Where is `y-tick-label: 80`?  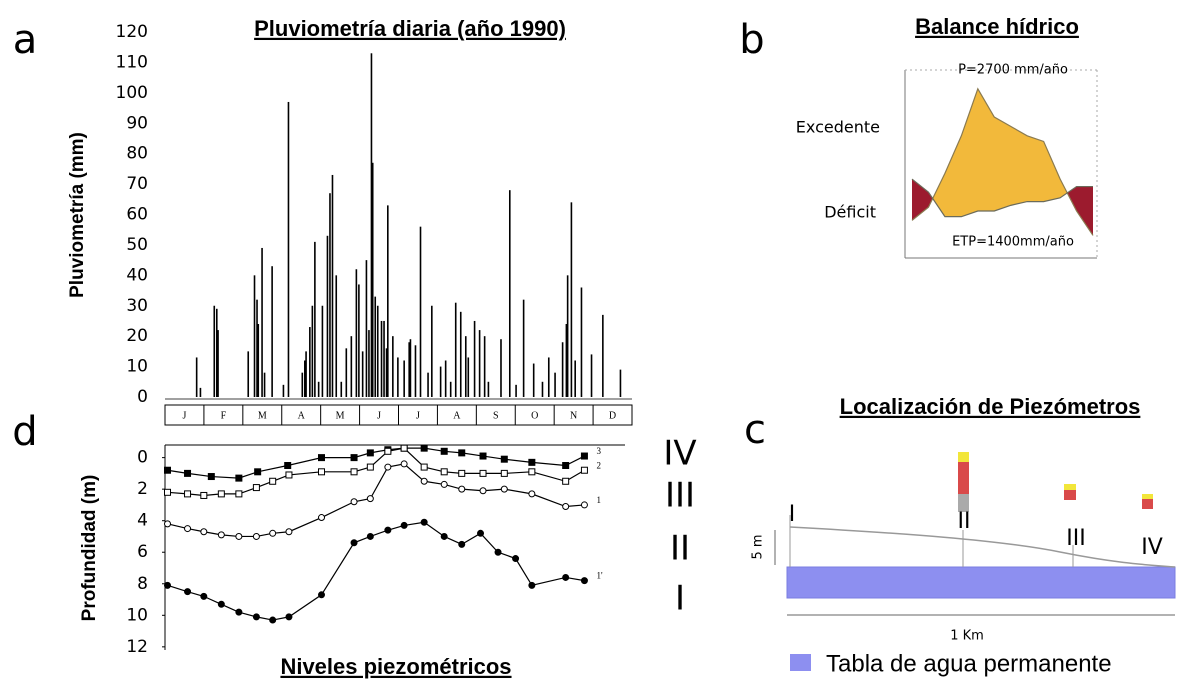 y-tick-label: 80 is located at coordinates (137, 154).